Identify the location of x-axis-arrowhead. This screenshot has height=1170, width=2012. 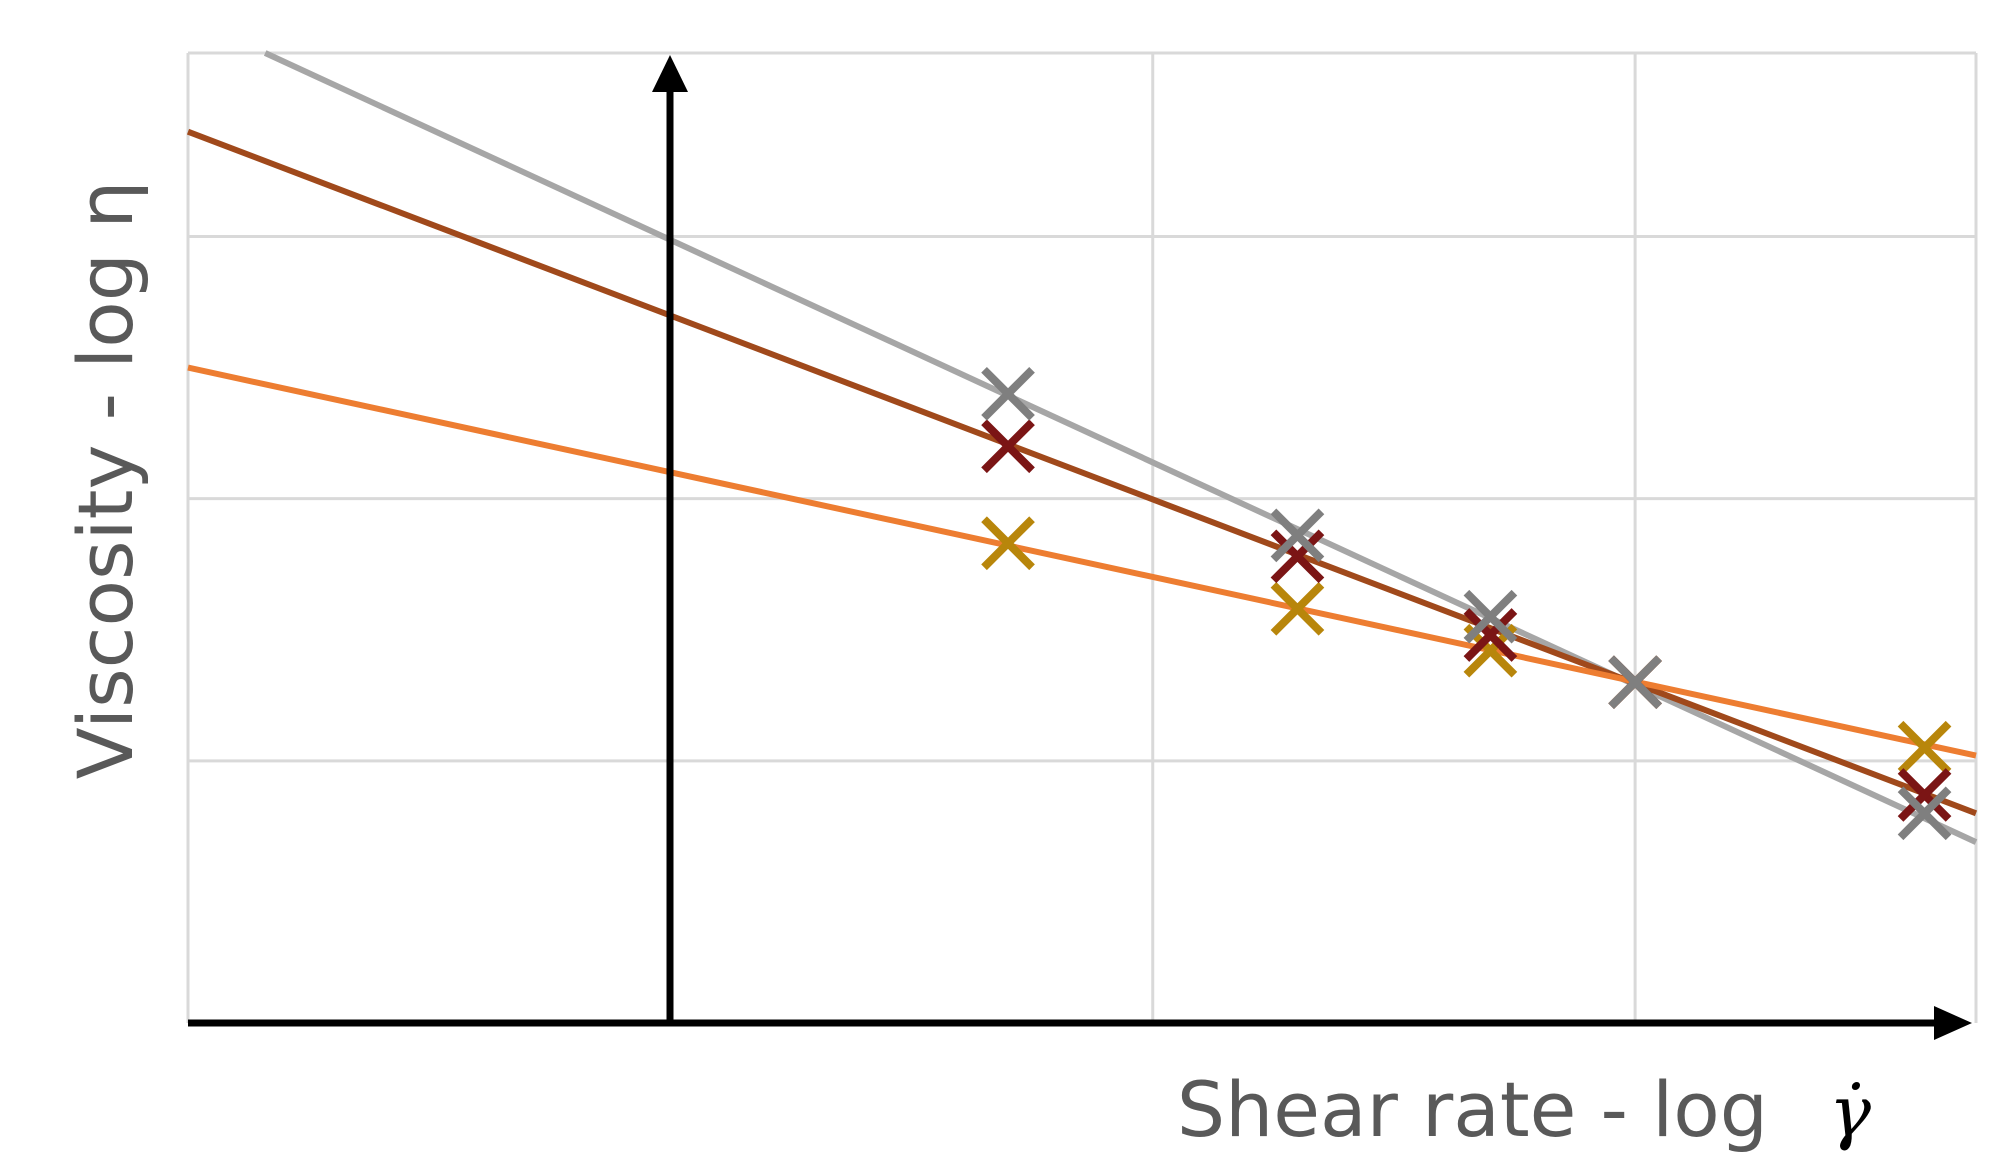
(1953, 1023).